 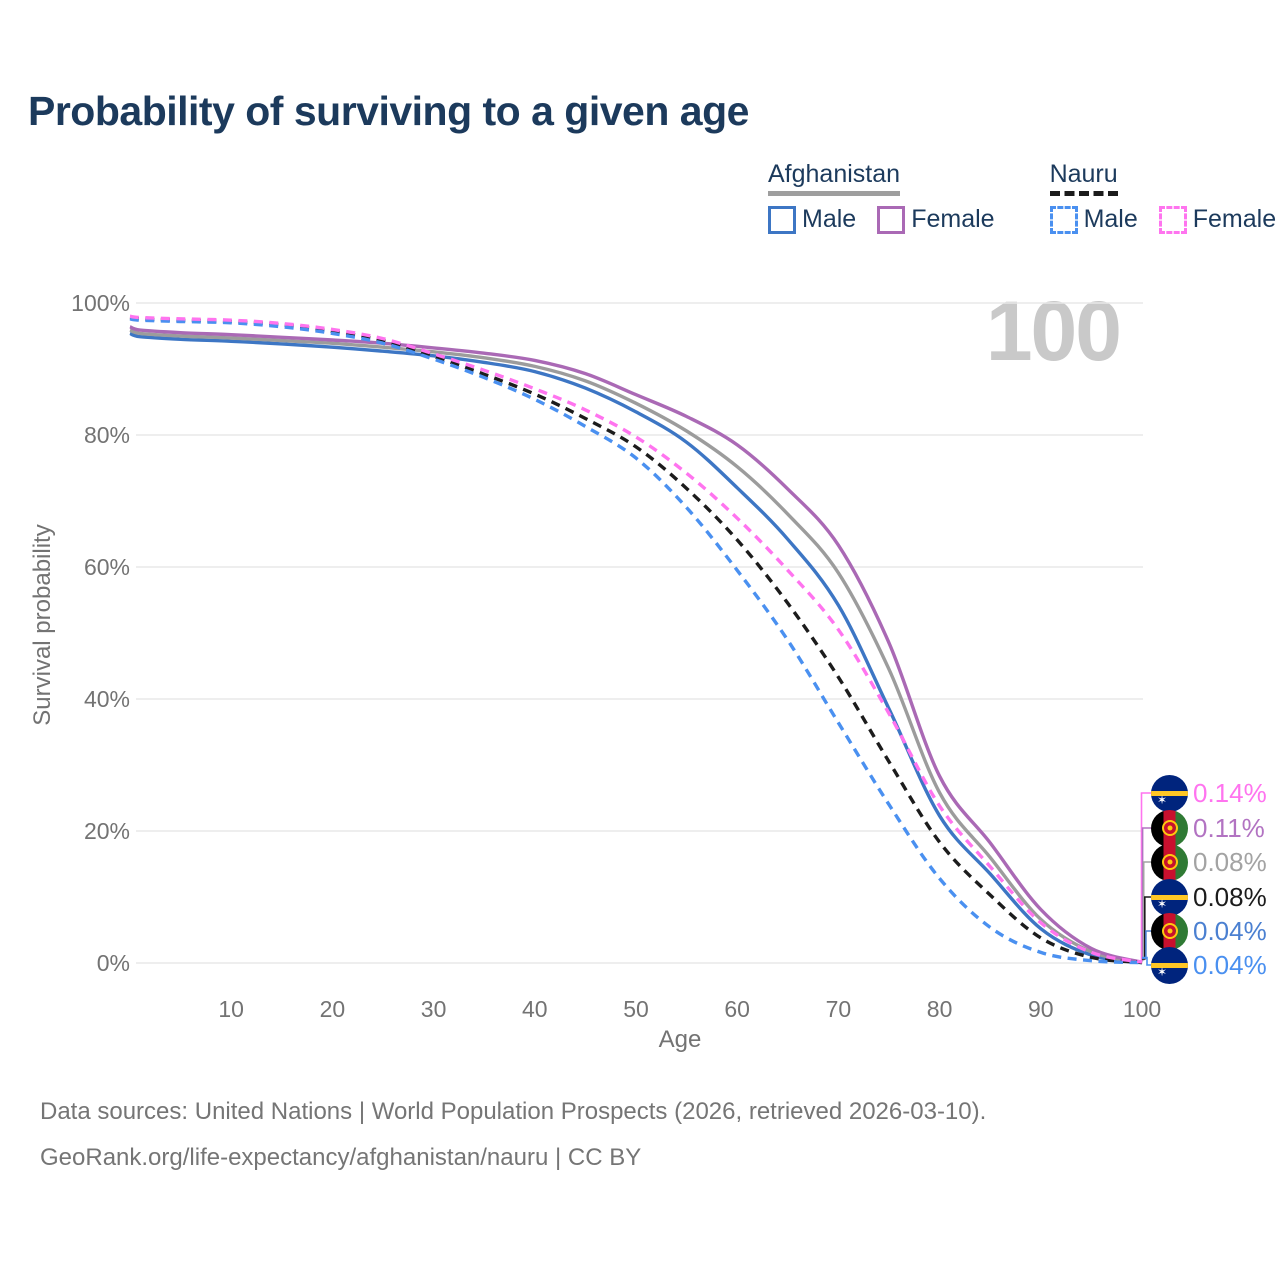 I want to click on legend-item-nauru-female: Female, so click(x=1217, y=219).